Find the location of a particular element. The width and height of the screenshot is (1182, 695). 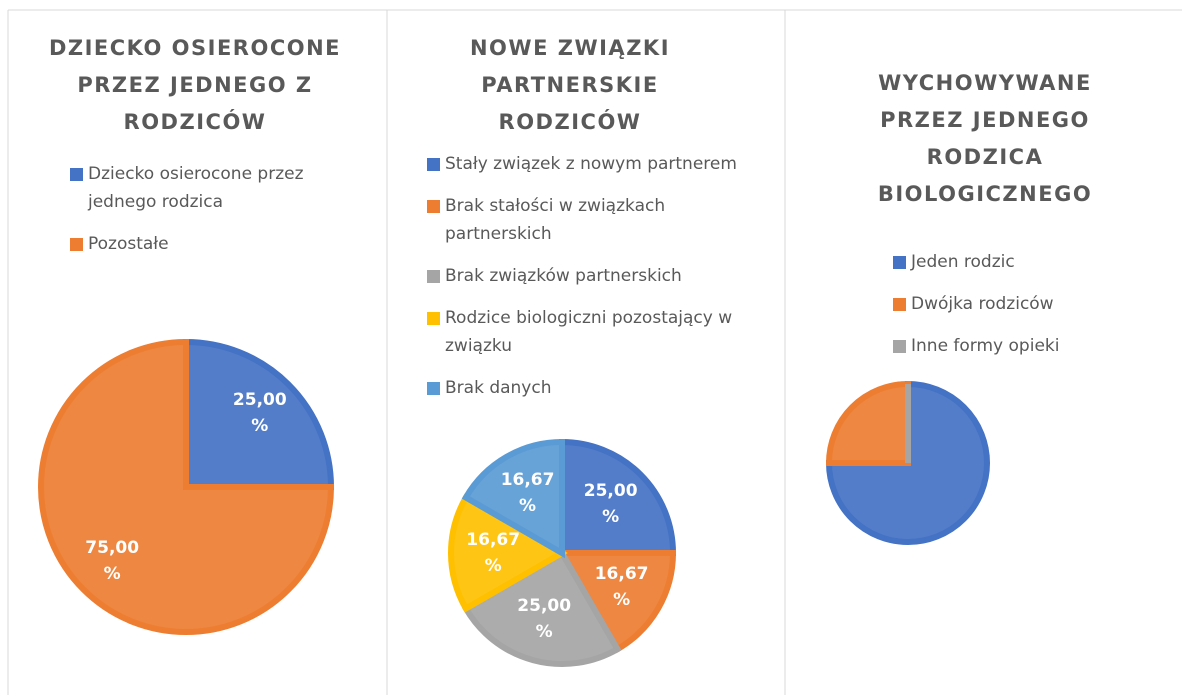

legend-label: Stały związek z nowym partnerem is located at coordinates (591, 164).